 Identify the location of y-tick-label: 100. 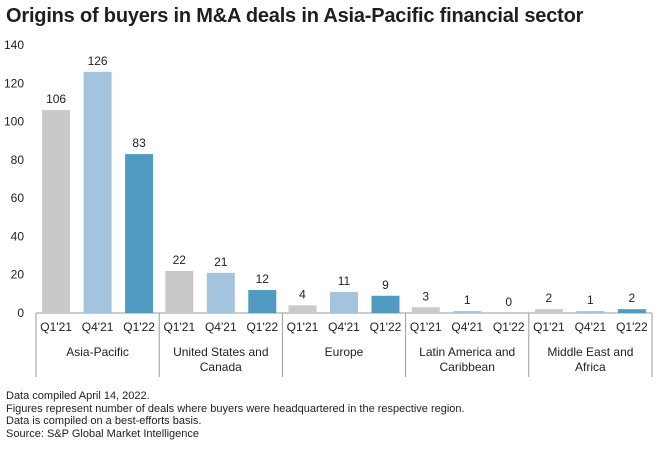
(14, 122).